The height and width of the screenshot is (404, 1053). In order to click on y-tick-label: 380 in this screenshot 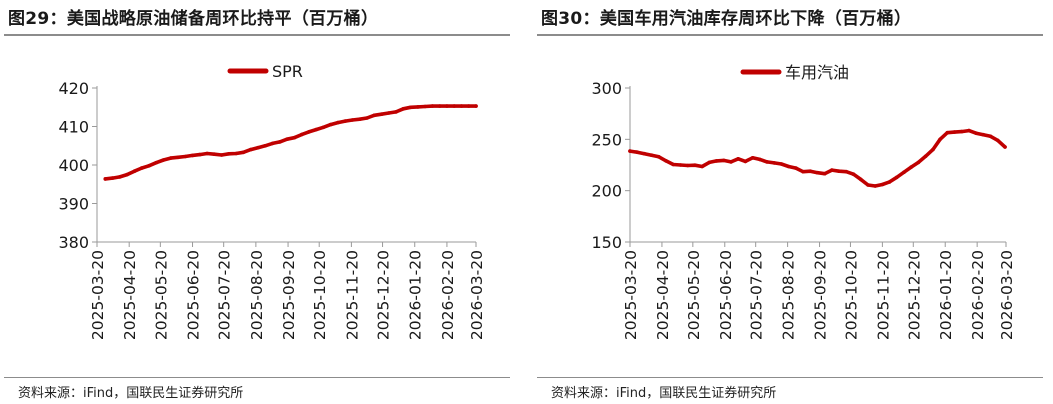, I will do `click(73, 242)`.